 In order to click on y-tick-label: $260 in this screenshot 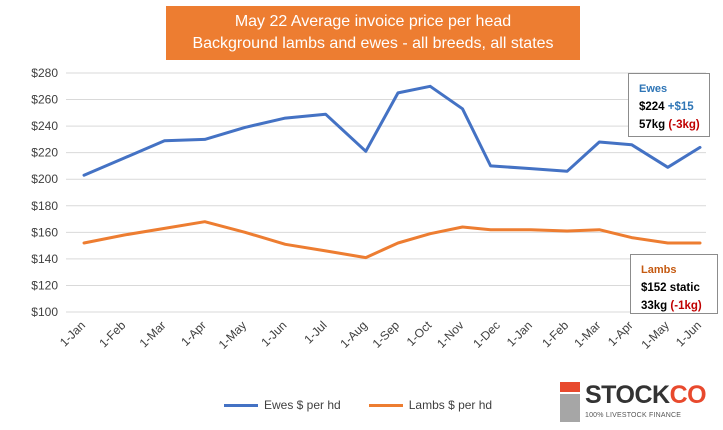, I will do `click(44, 100)`.